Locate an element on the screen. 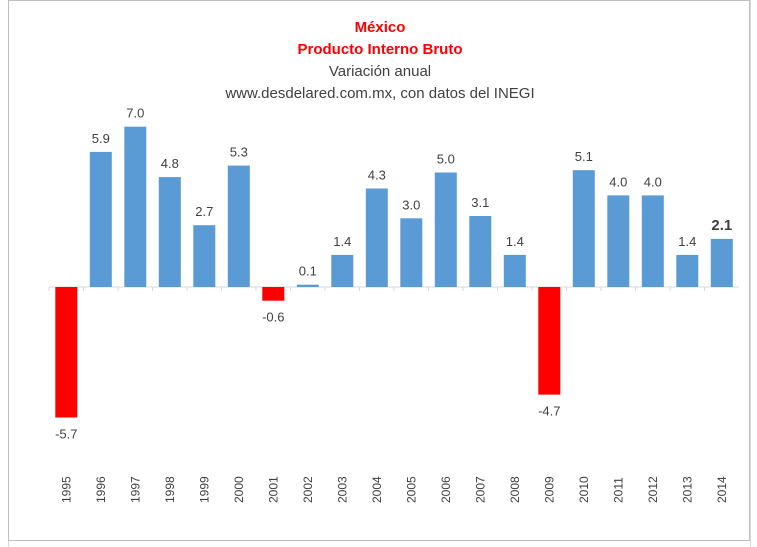 This screenshot has height=547, width=757. bar-1999 is located at coordinates (204, 256).